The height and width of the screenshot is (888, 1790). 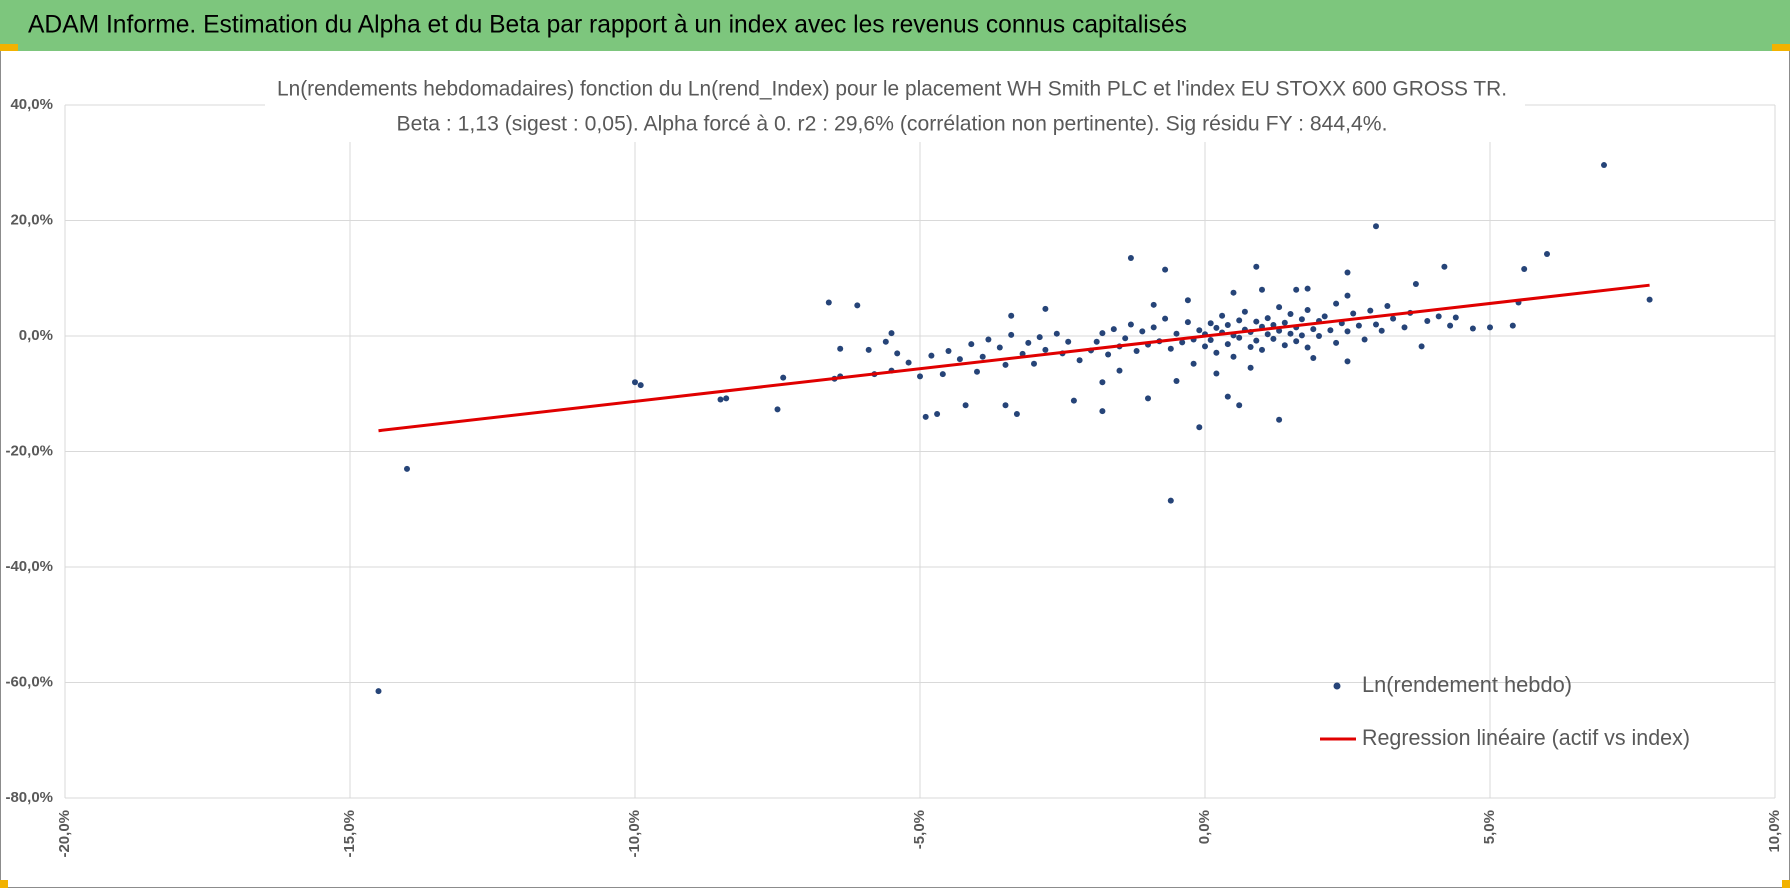 I want to click on legend-label: Regression linéaire (actif vs index), so click(x=1526, y=737).